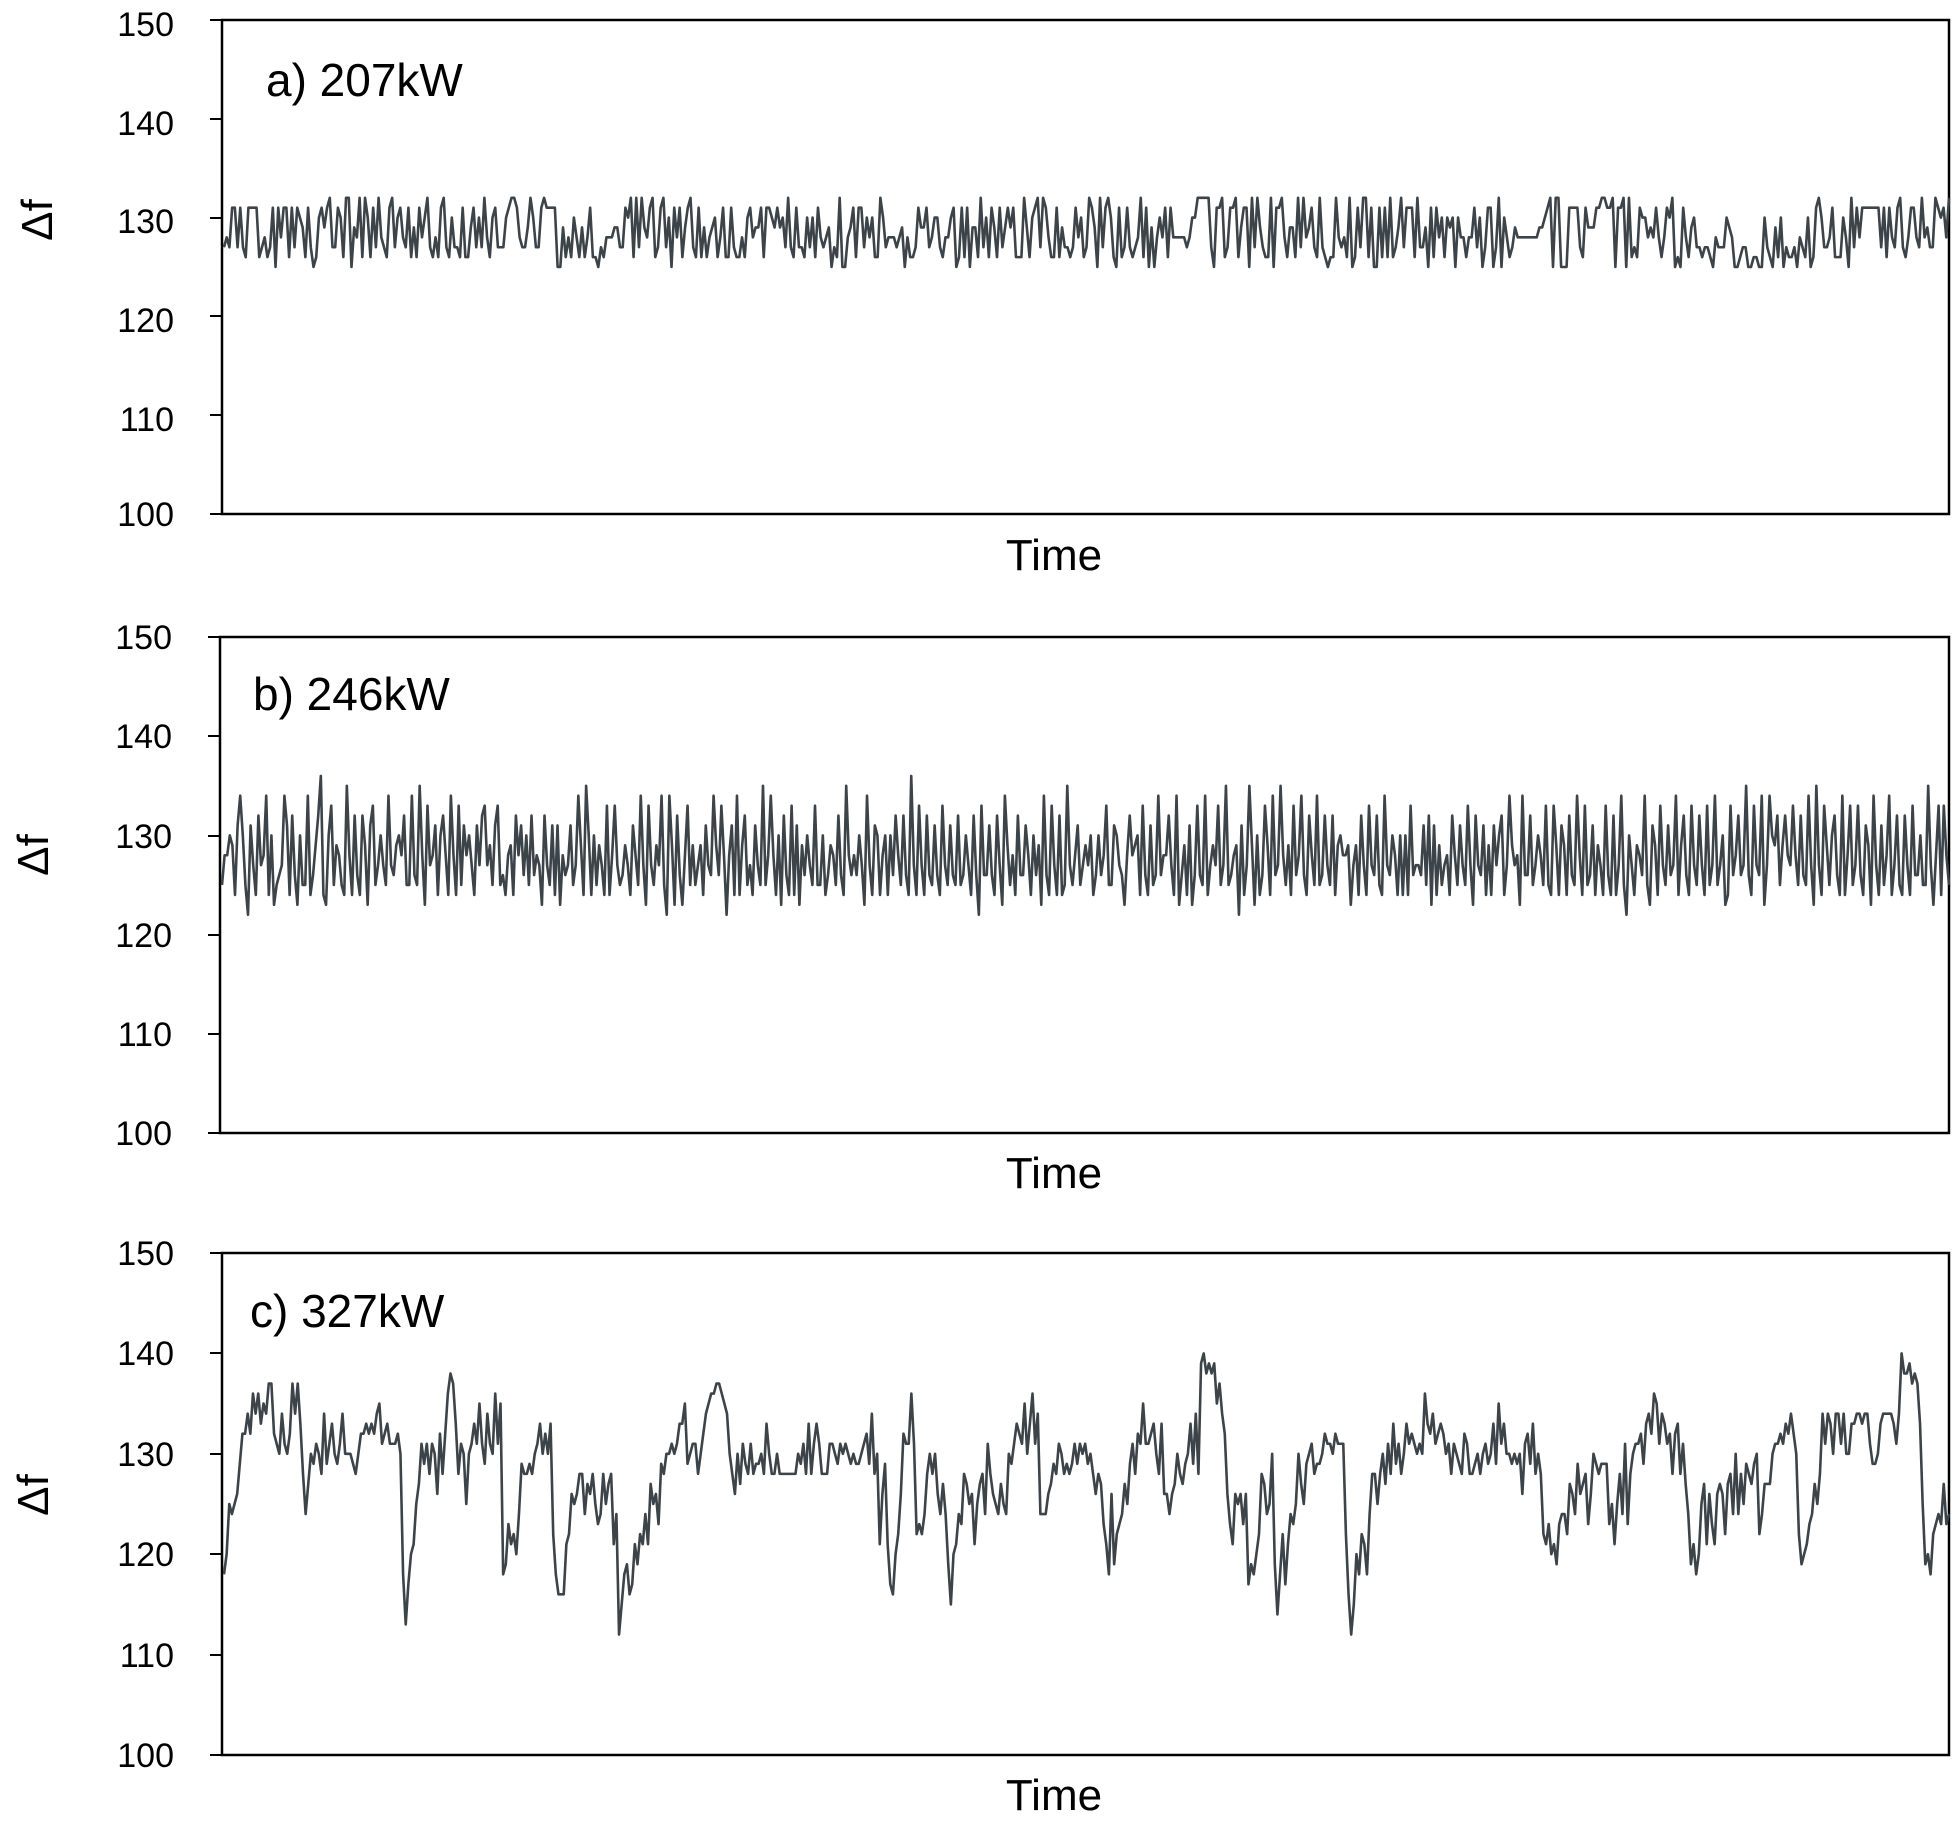 The height and width of the screenshot is (1822, 1958). What do you see at coordinates (1086, 232) in the screenshot?
I see `series-line-a` at bounding box center [1086, 232].